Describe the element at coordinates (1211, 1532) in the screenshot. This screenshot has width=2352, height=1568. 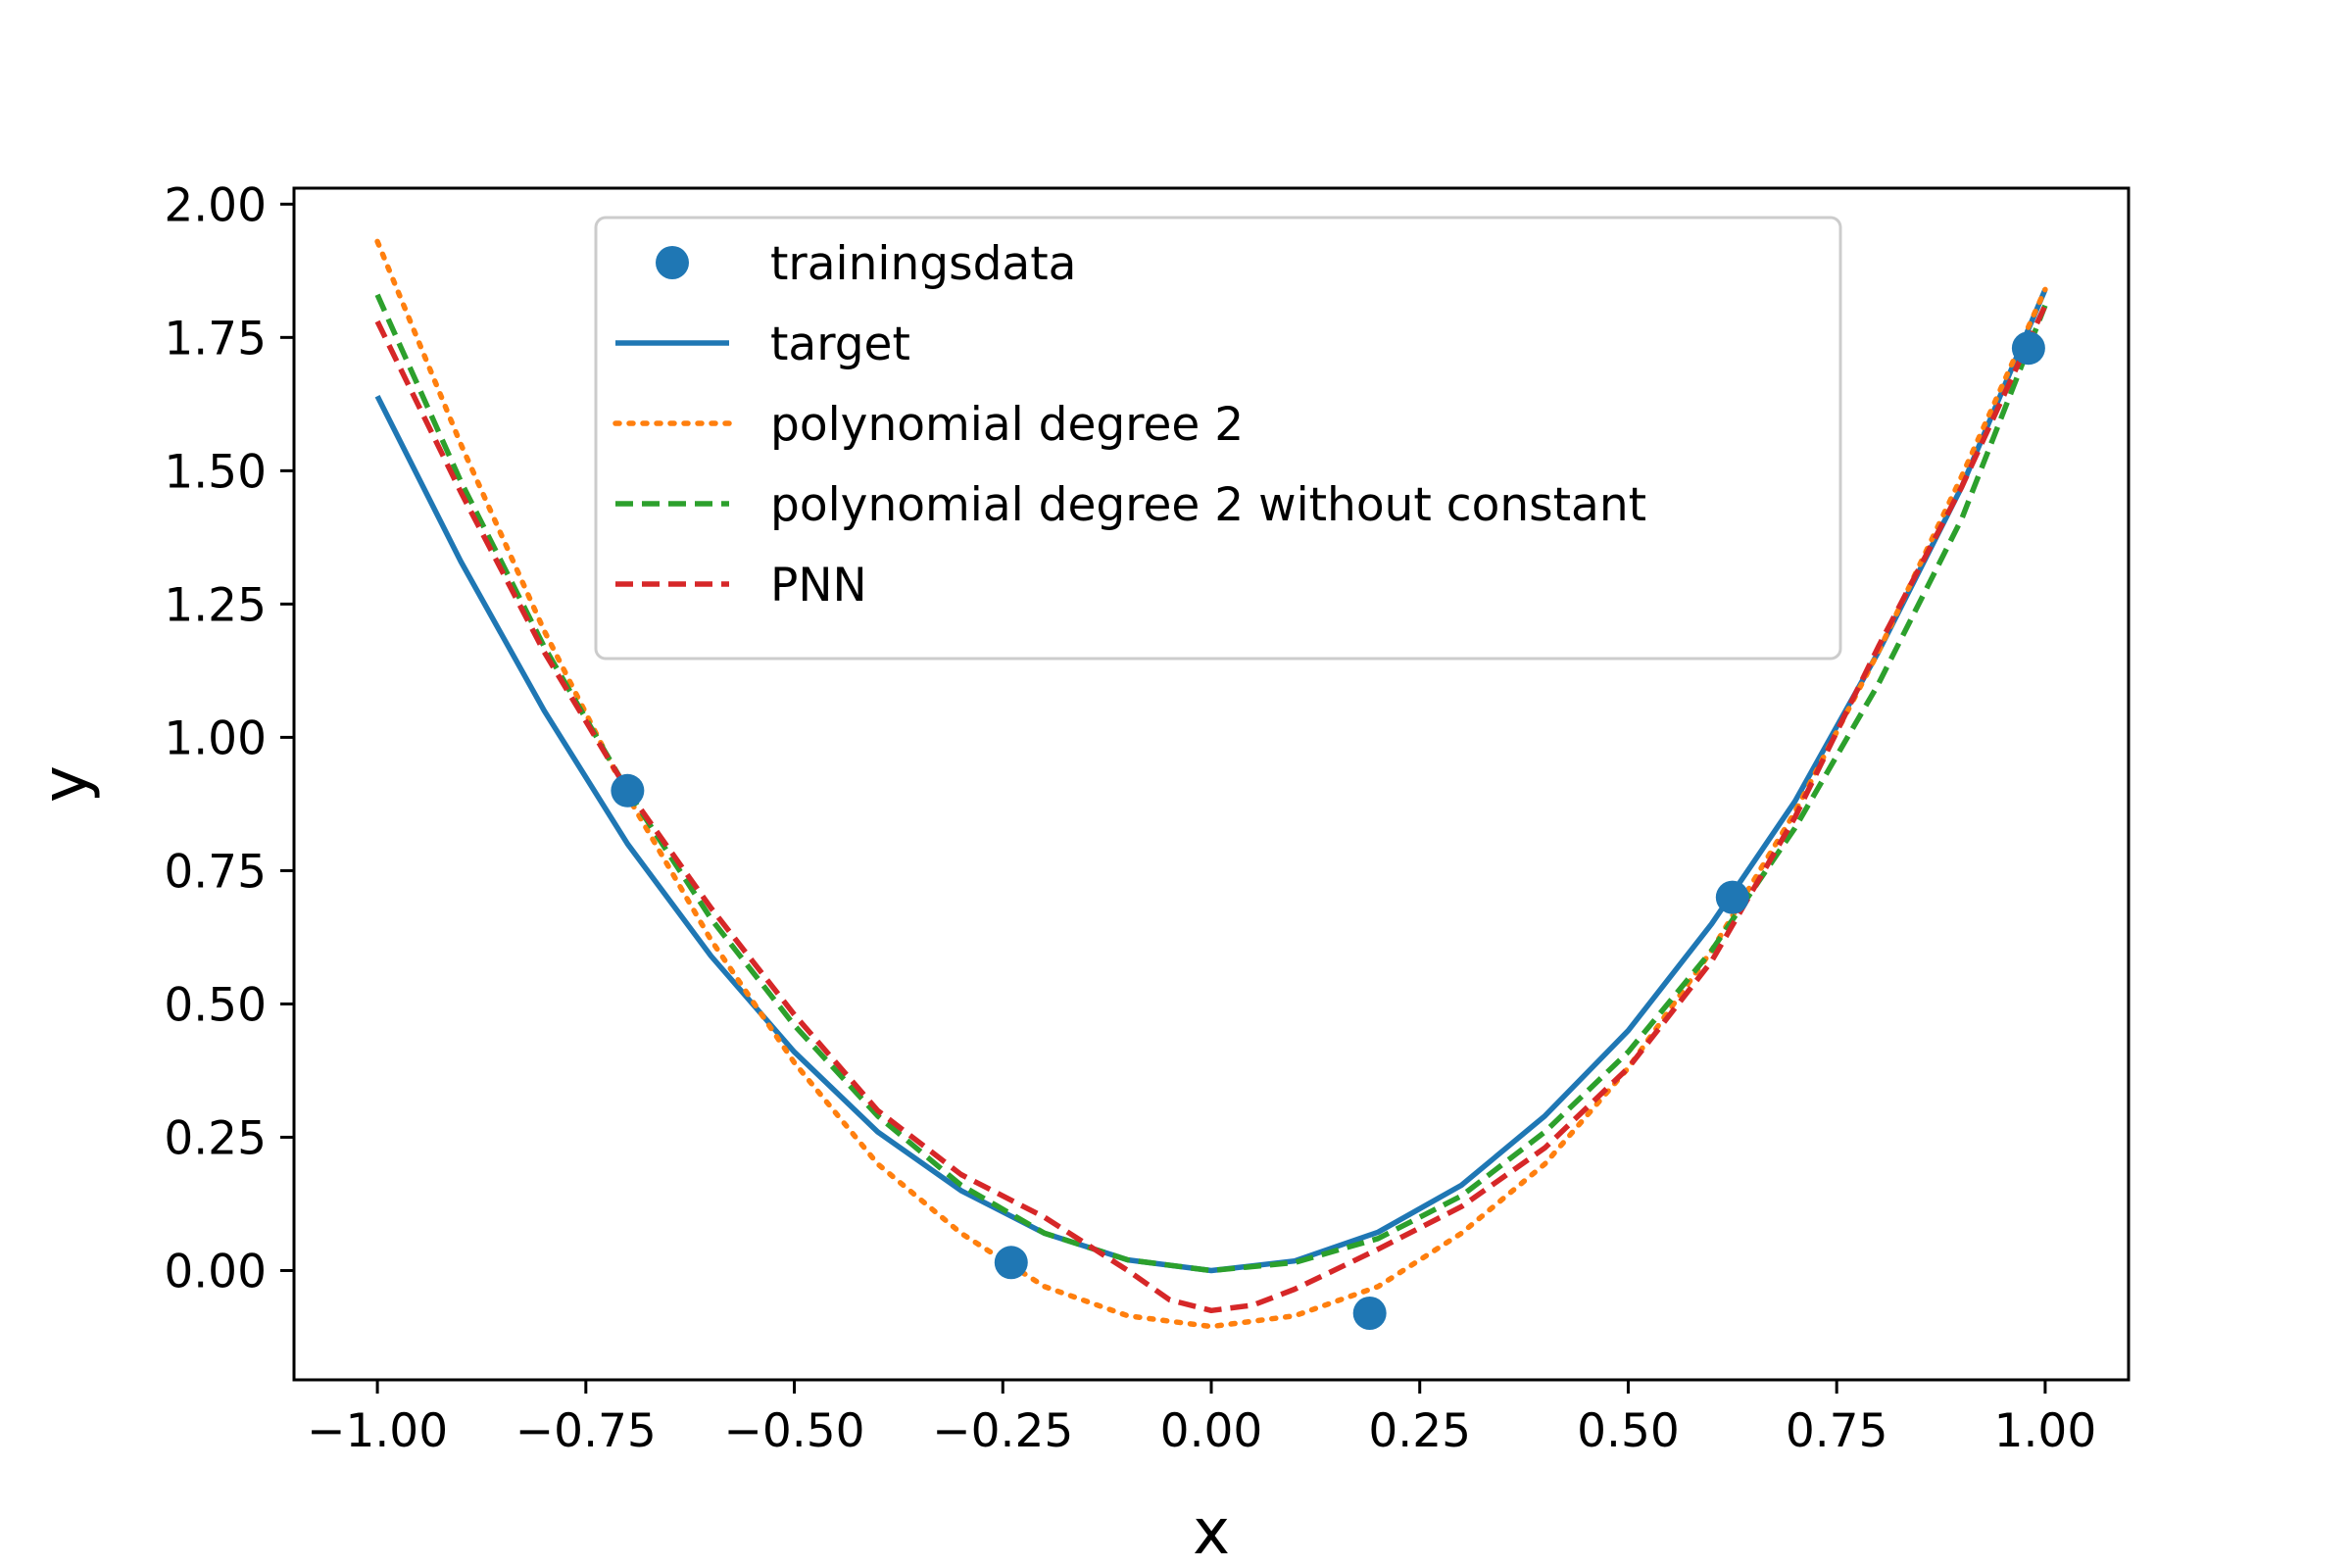
I see `x-axis-label: x` at that location.